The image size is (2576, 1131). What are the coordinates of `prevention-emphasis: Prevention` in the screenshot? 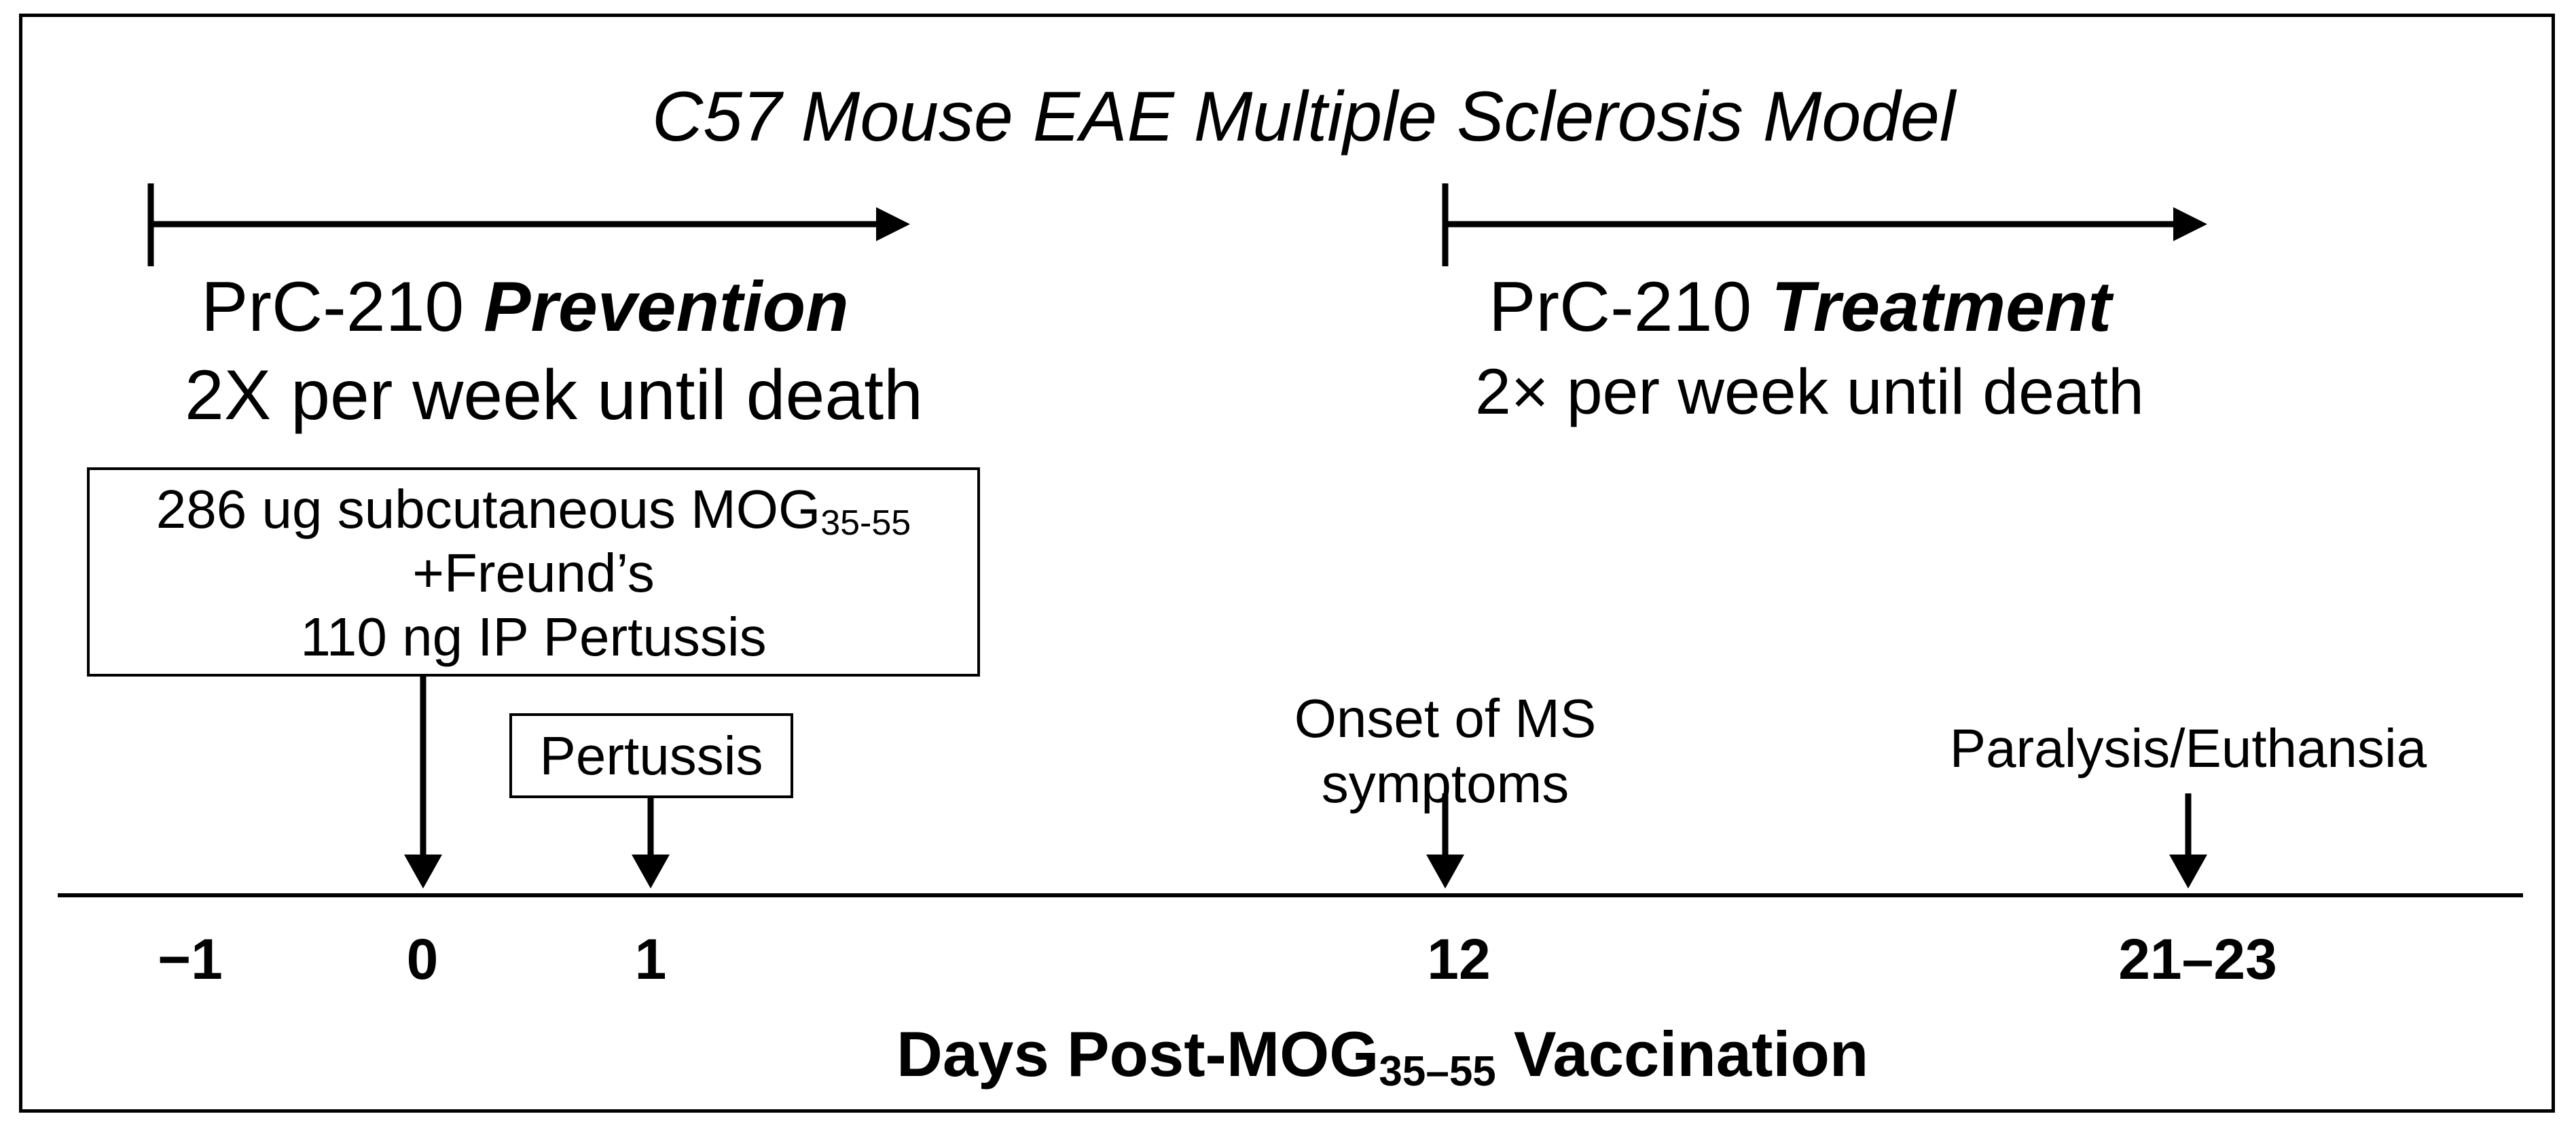 It's located at (666, 307).